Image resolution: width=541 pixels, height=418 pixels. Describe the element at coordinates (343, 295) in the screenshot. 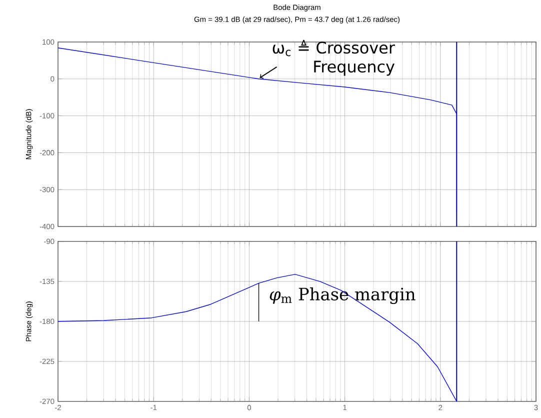

I see `annotation: φ$_{m}$ Phase margin` at that location.